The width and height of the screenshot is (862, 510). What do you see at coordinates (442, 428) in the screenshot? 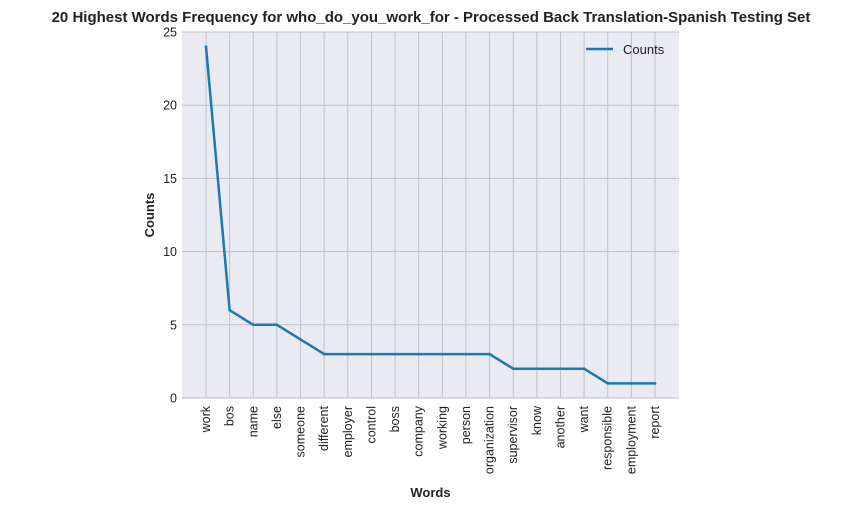
I see `x-tick-label: working` at bounding box center [442, 428].